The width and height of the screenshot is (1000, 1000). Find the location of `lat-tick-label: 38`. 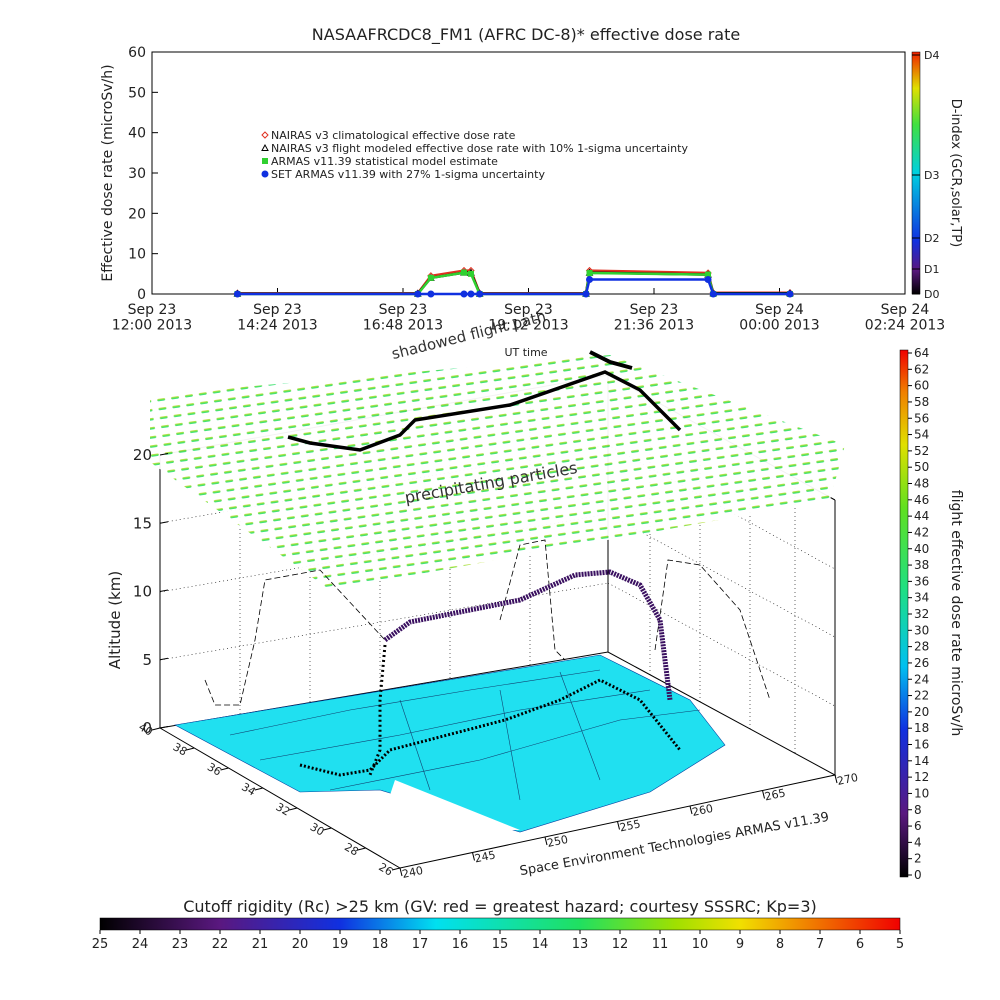

lat-tick-label: 38 is located at coordinates (180, 749).